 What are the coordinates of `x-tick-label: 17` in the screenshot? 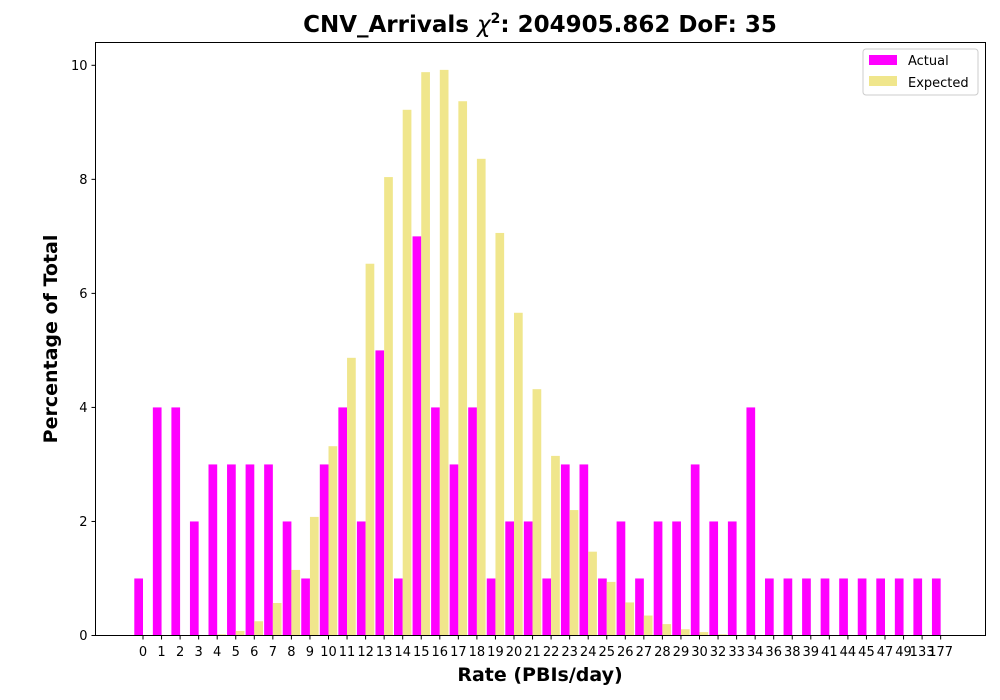 It's located at (458, 652).